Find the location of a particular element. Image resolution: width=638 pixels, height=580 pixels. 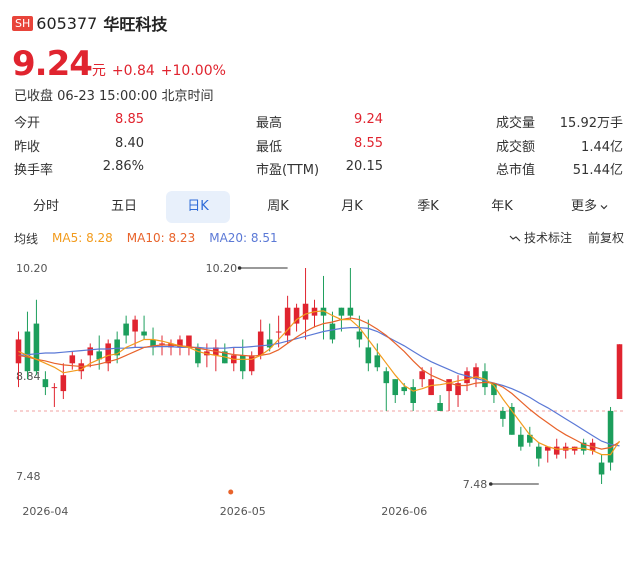

price-row: 9.24 元 +0.84 +10.00% is located at coordinates (122, 64).